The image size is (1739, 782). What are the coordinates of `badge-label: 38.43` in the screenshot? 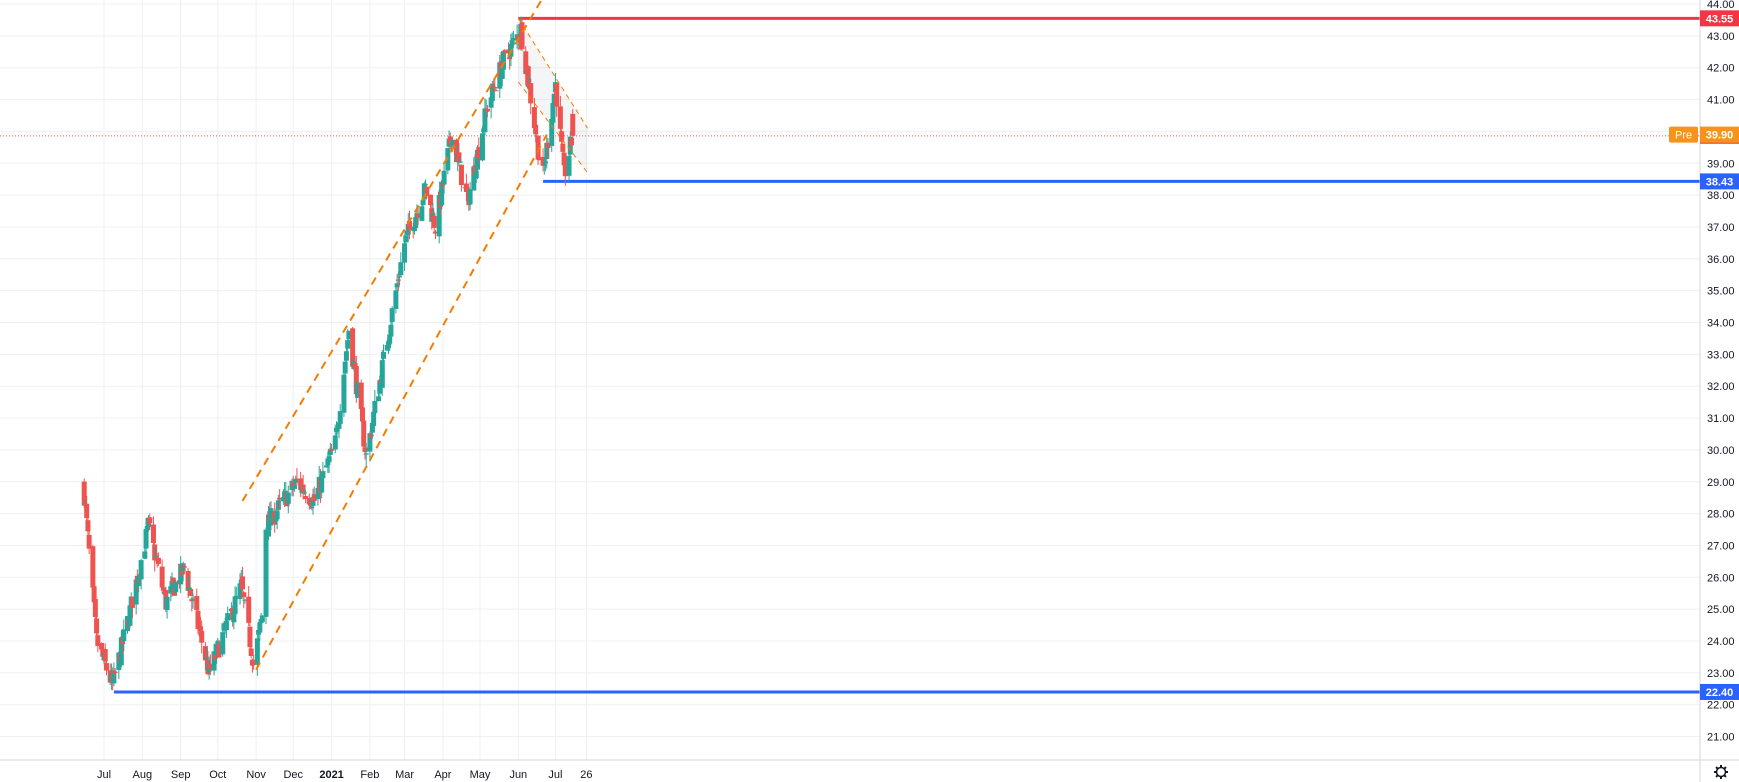 It's located at (1720, 182).